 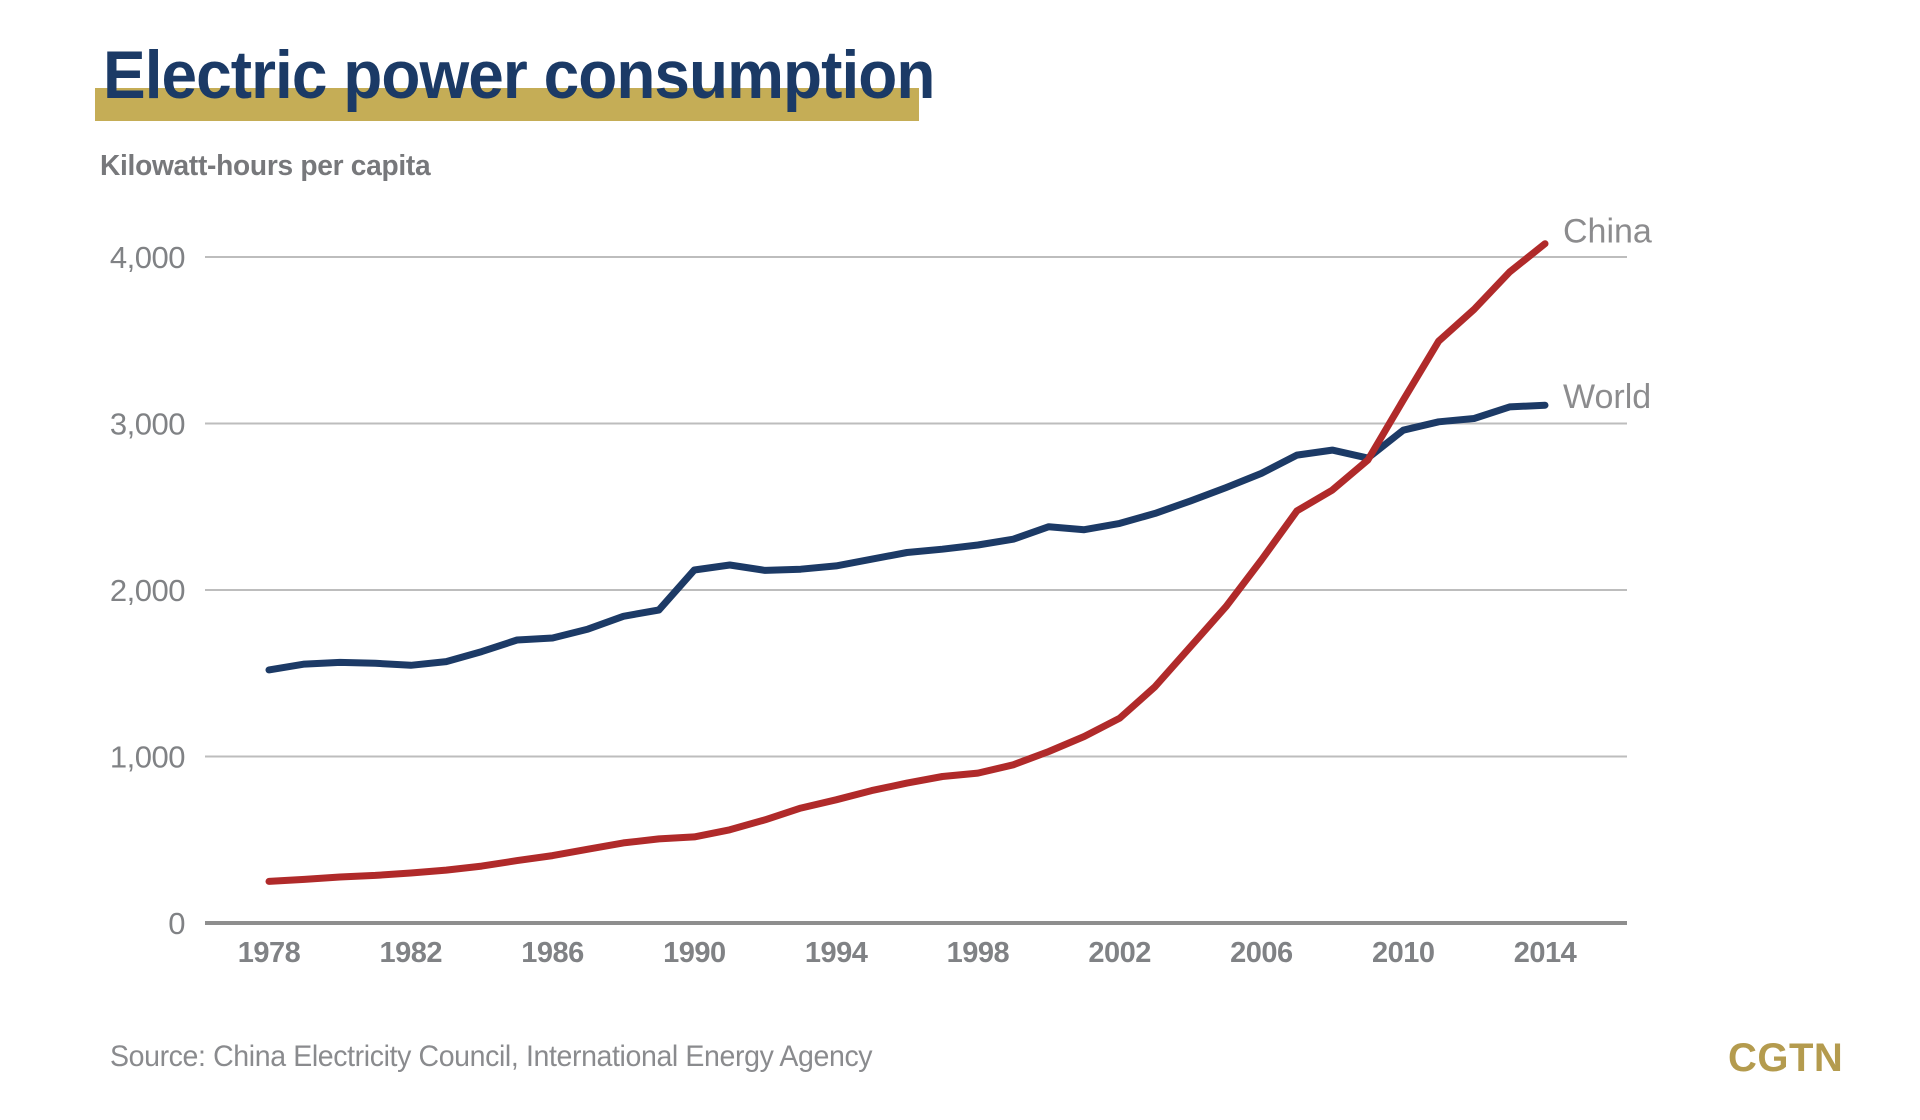 I want to click on y-tick-label-4000: 4,000, so click(x=147, y=257).